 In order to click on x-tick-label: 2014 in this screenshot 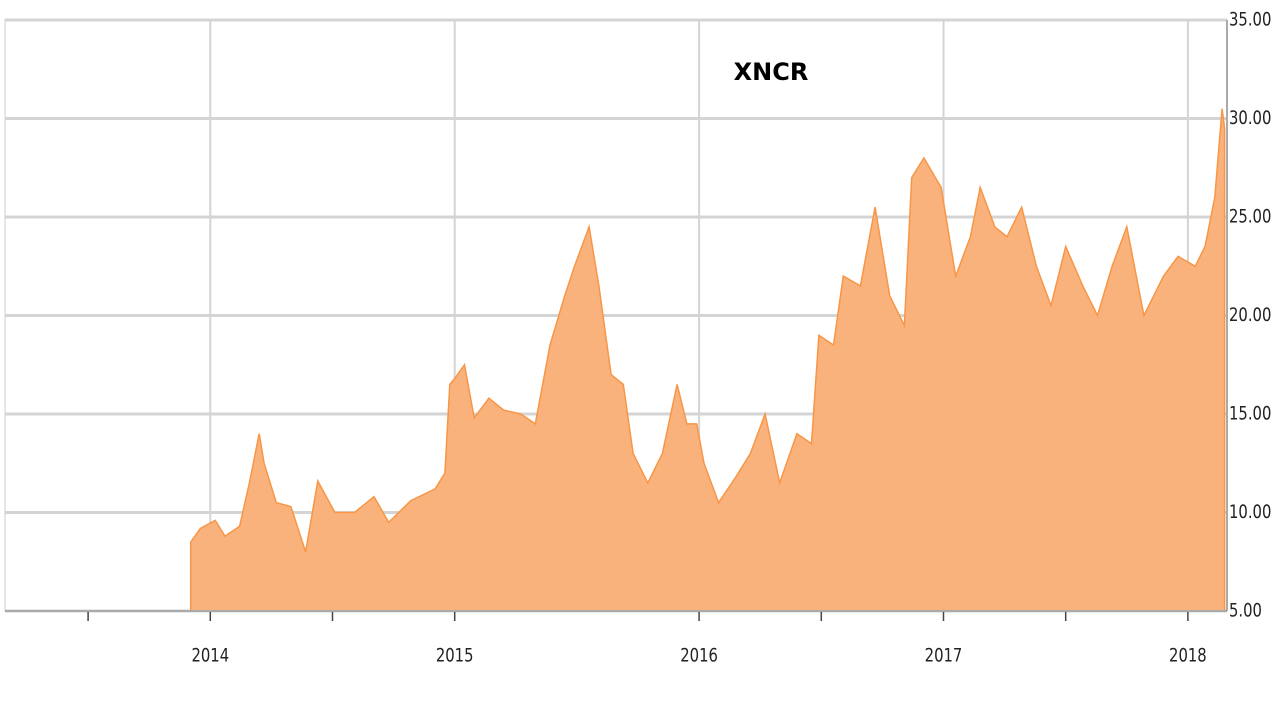, I will do `click(210, 656)`.